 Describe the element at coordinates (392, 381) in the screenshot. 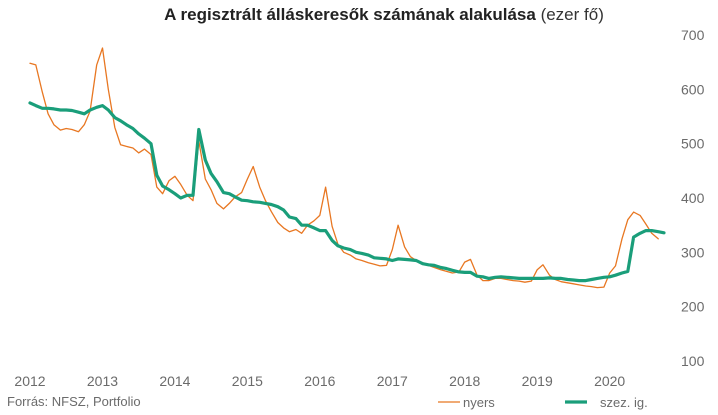

I see `x-tick-label-2017: 2017` at that location.